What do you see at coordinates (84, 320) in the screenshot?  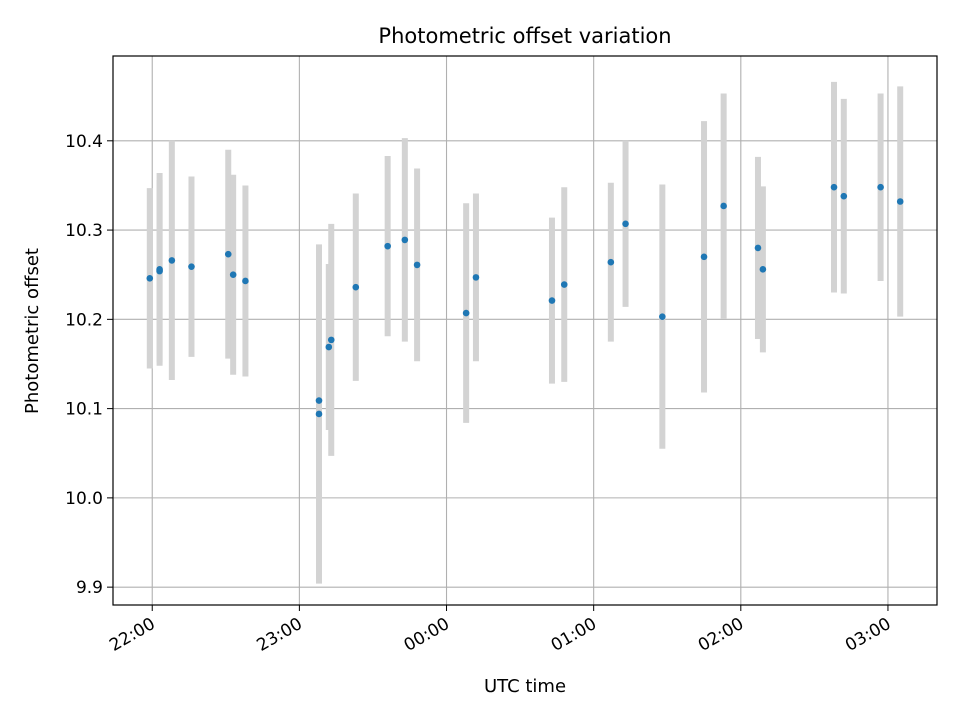 I see `y-tick-label: 10.2` at bounding box center [84, 320].